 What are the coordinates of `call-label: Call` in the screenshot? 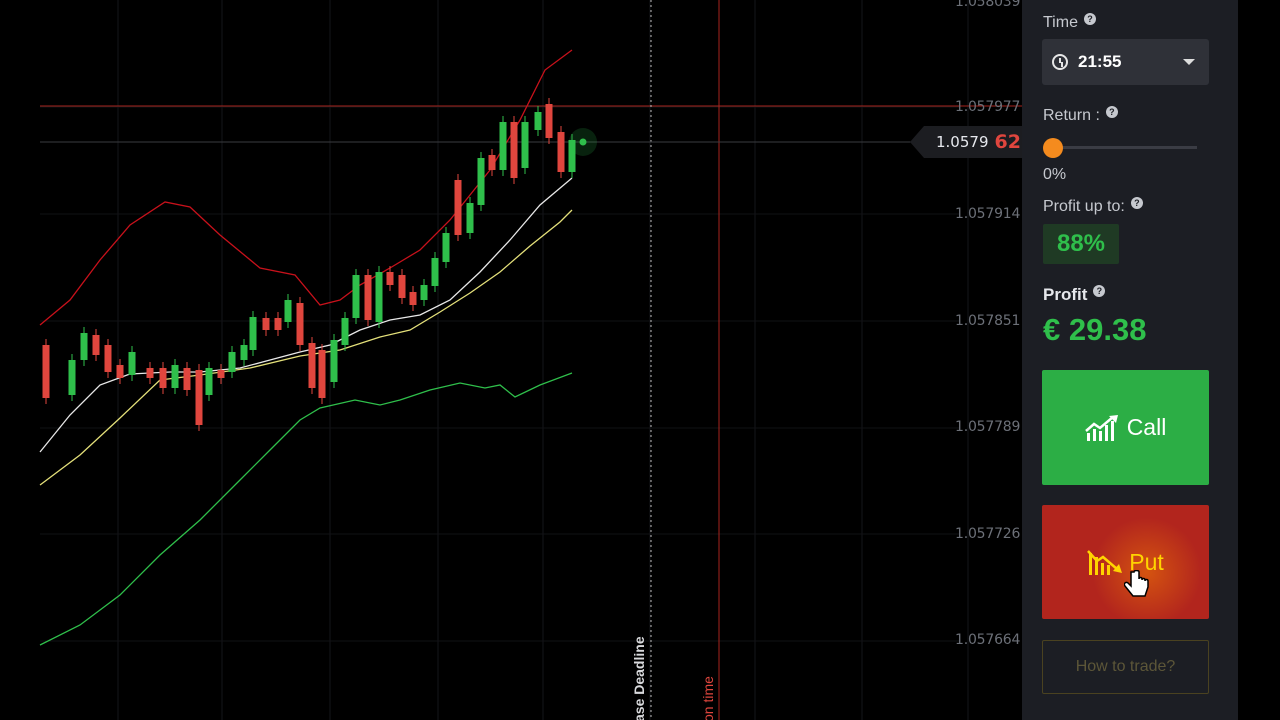 It's located at (1146, 427).